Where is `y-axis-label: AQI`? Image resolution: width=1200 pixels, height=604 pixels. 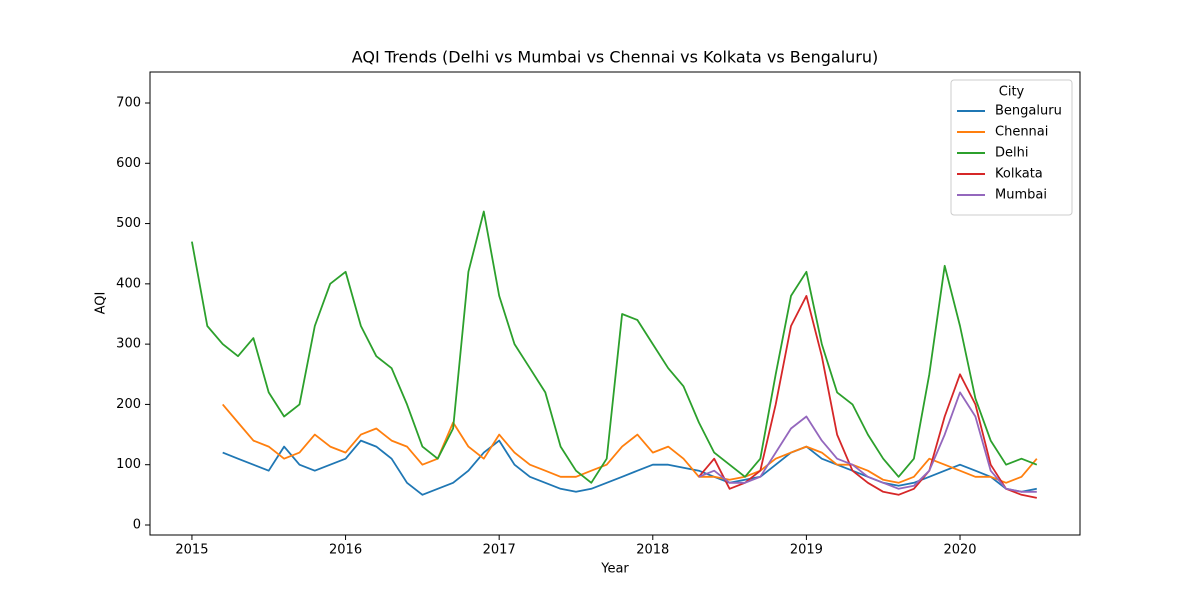 y-axis-label: AQI is located at coordinates (101, 303).